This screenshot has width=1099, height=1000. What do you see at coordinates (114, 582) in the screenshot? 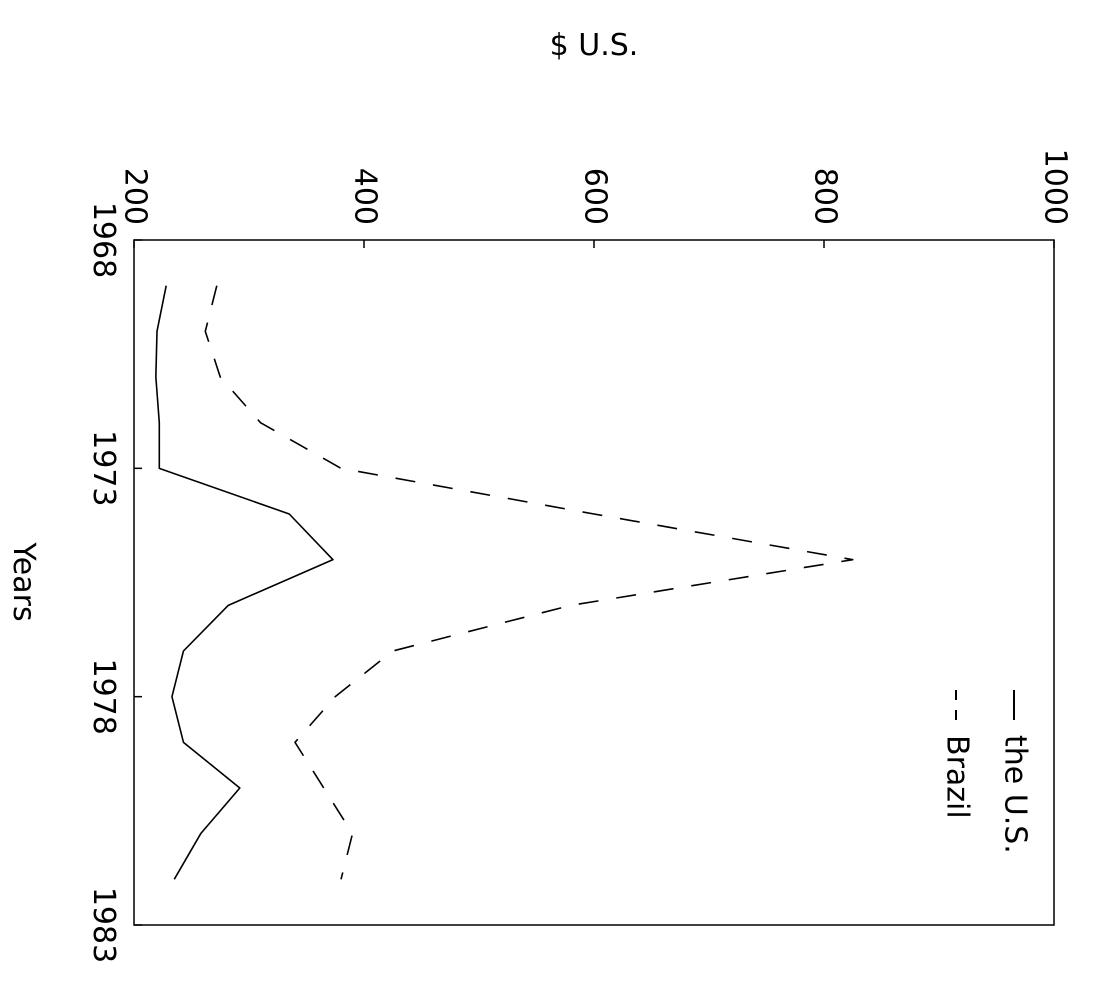
I see `x-axis: 1968 1973 1978 1983` at bounding box center [114, 582].